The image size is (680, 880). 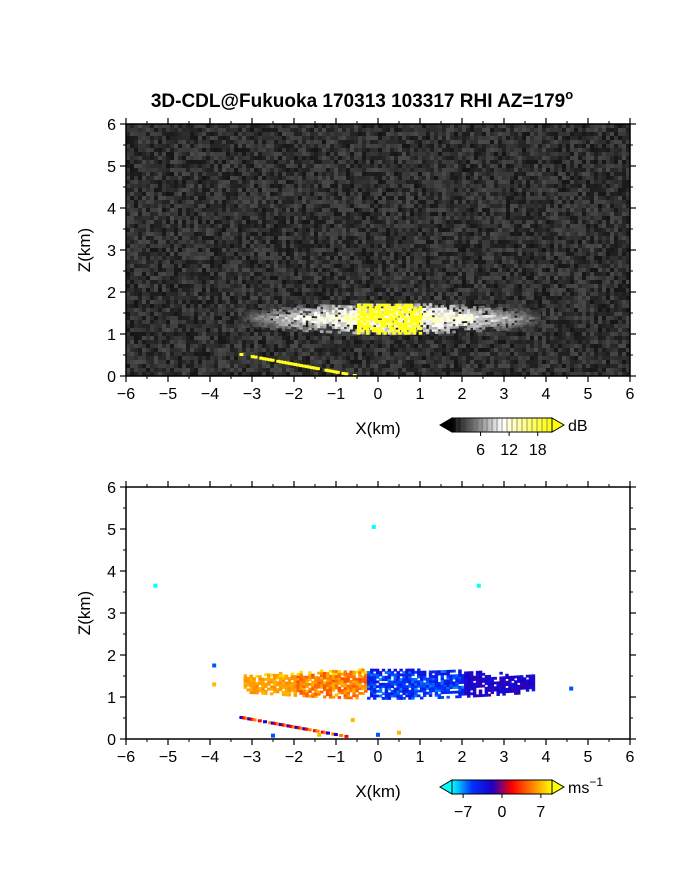 What do you see at coordinates (502, 787) in the screenshot?
I see `colorbar-gradient` at bounding box center [502, 787].